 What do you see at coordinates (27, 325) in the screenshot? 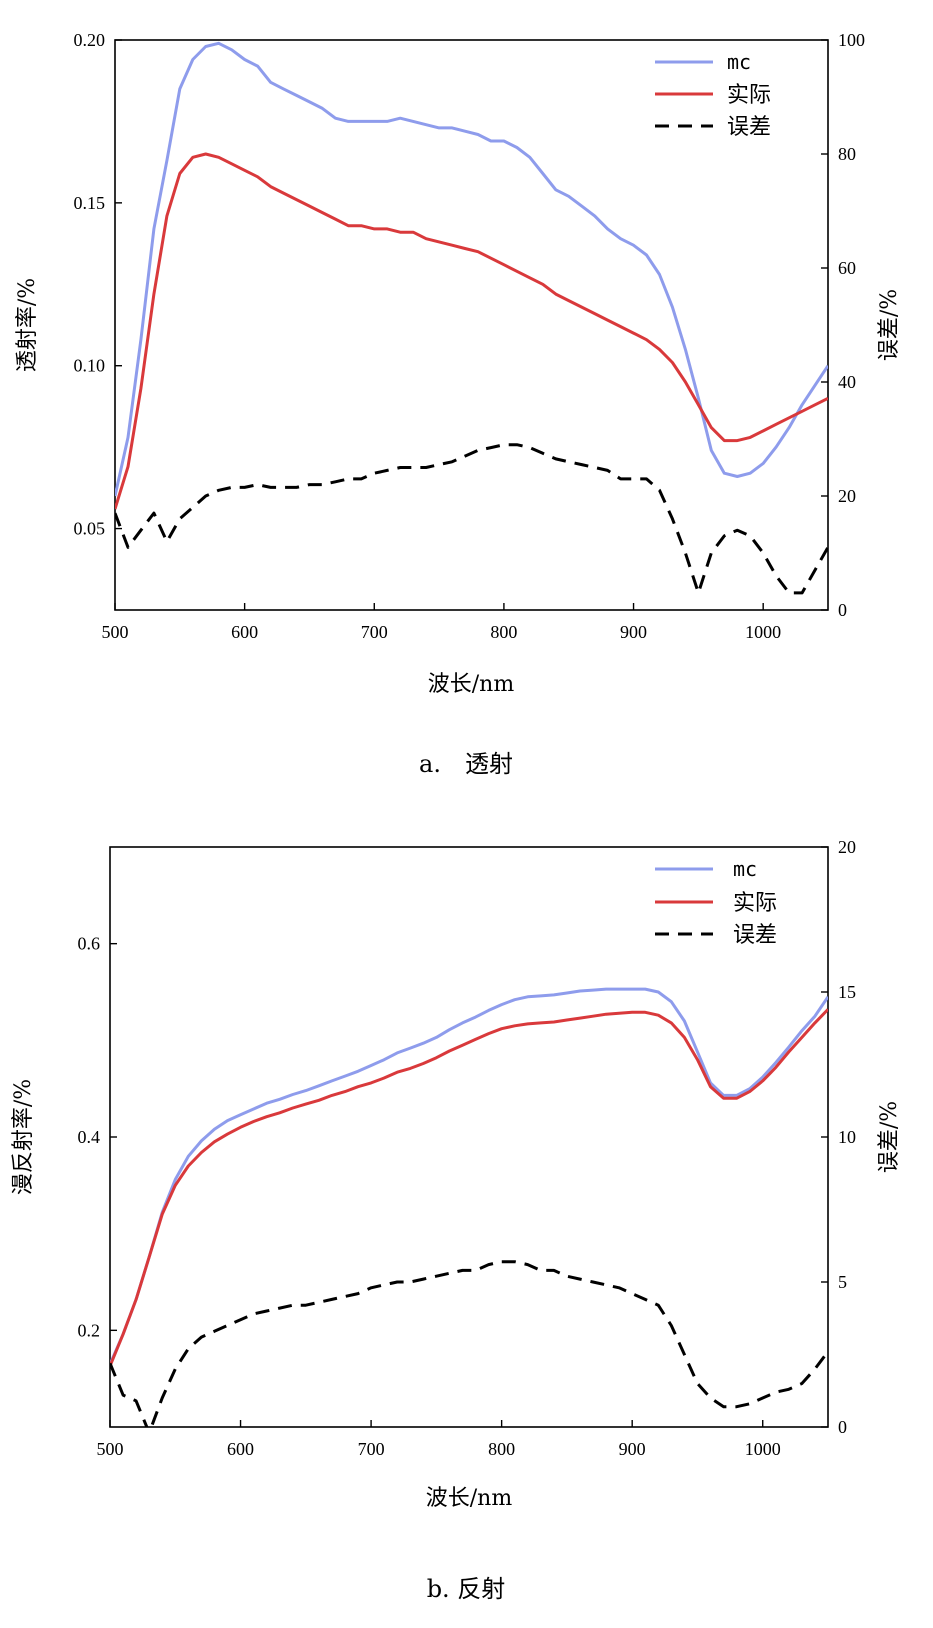
I see `y-axis-label: 透射率/%` at bounding box center [27, 325].